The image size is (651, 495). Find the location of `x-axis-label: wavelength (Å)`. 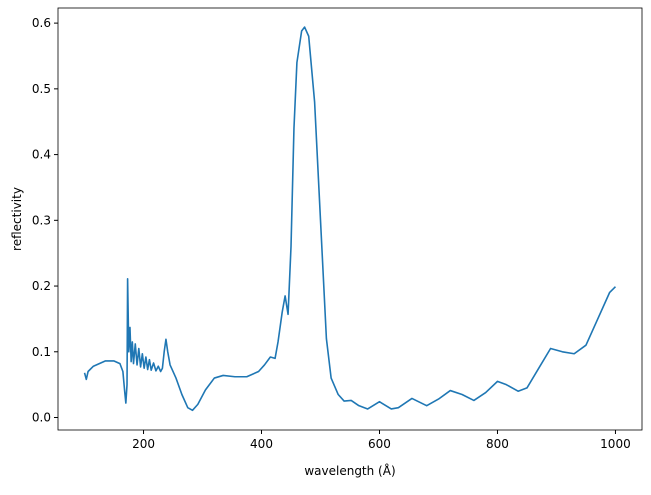

x-axis-label: wavelength (Å) is located at coordinates (349, 470).